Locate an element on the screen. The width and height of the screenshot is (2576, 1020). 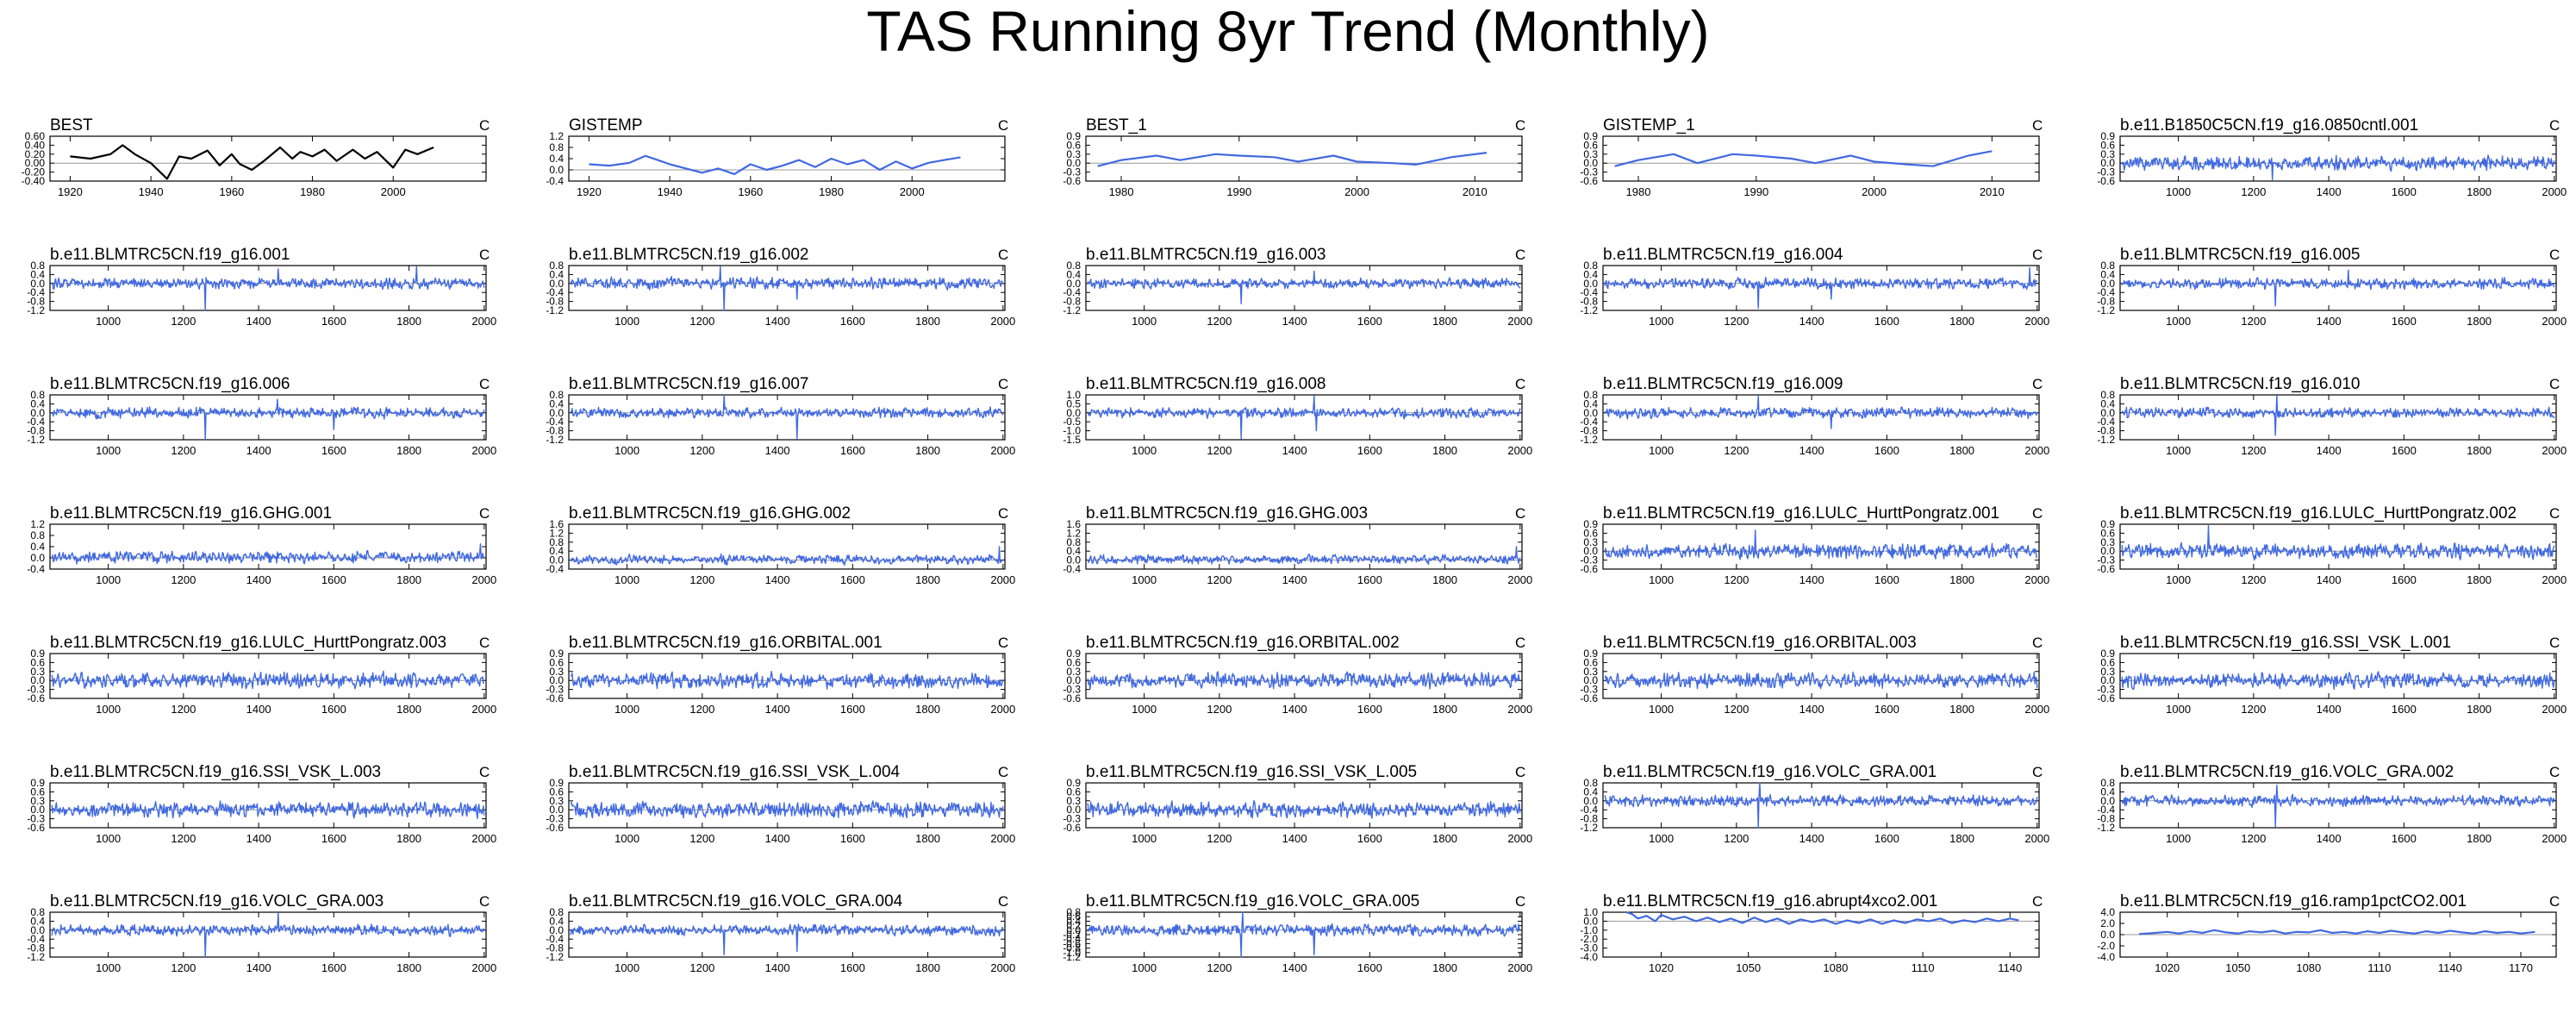
x-tick-label: 1940 is located at coordinates (151, 192).